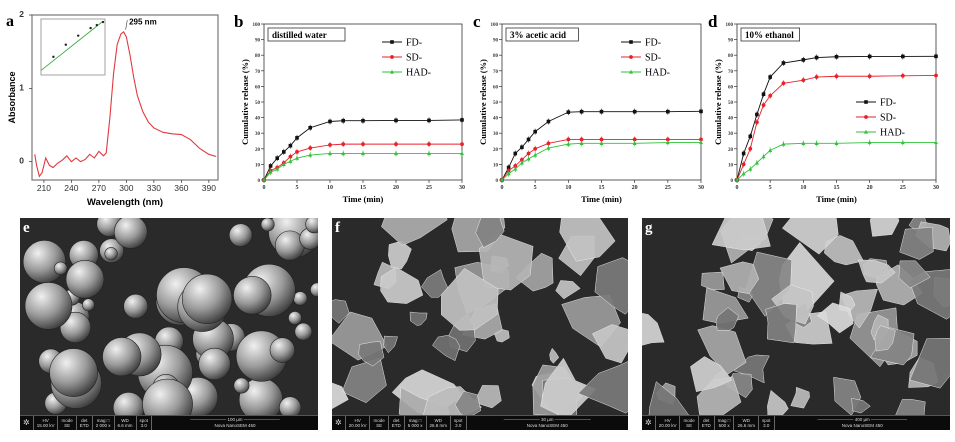  What do you see at coordinates (103, 425) in the screenshot?
I see `field-value: 2 000 x` at bounding box center [103, 425].